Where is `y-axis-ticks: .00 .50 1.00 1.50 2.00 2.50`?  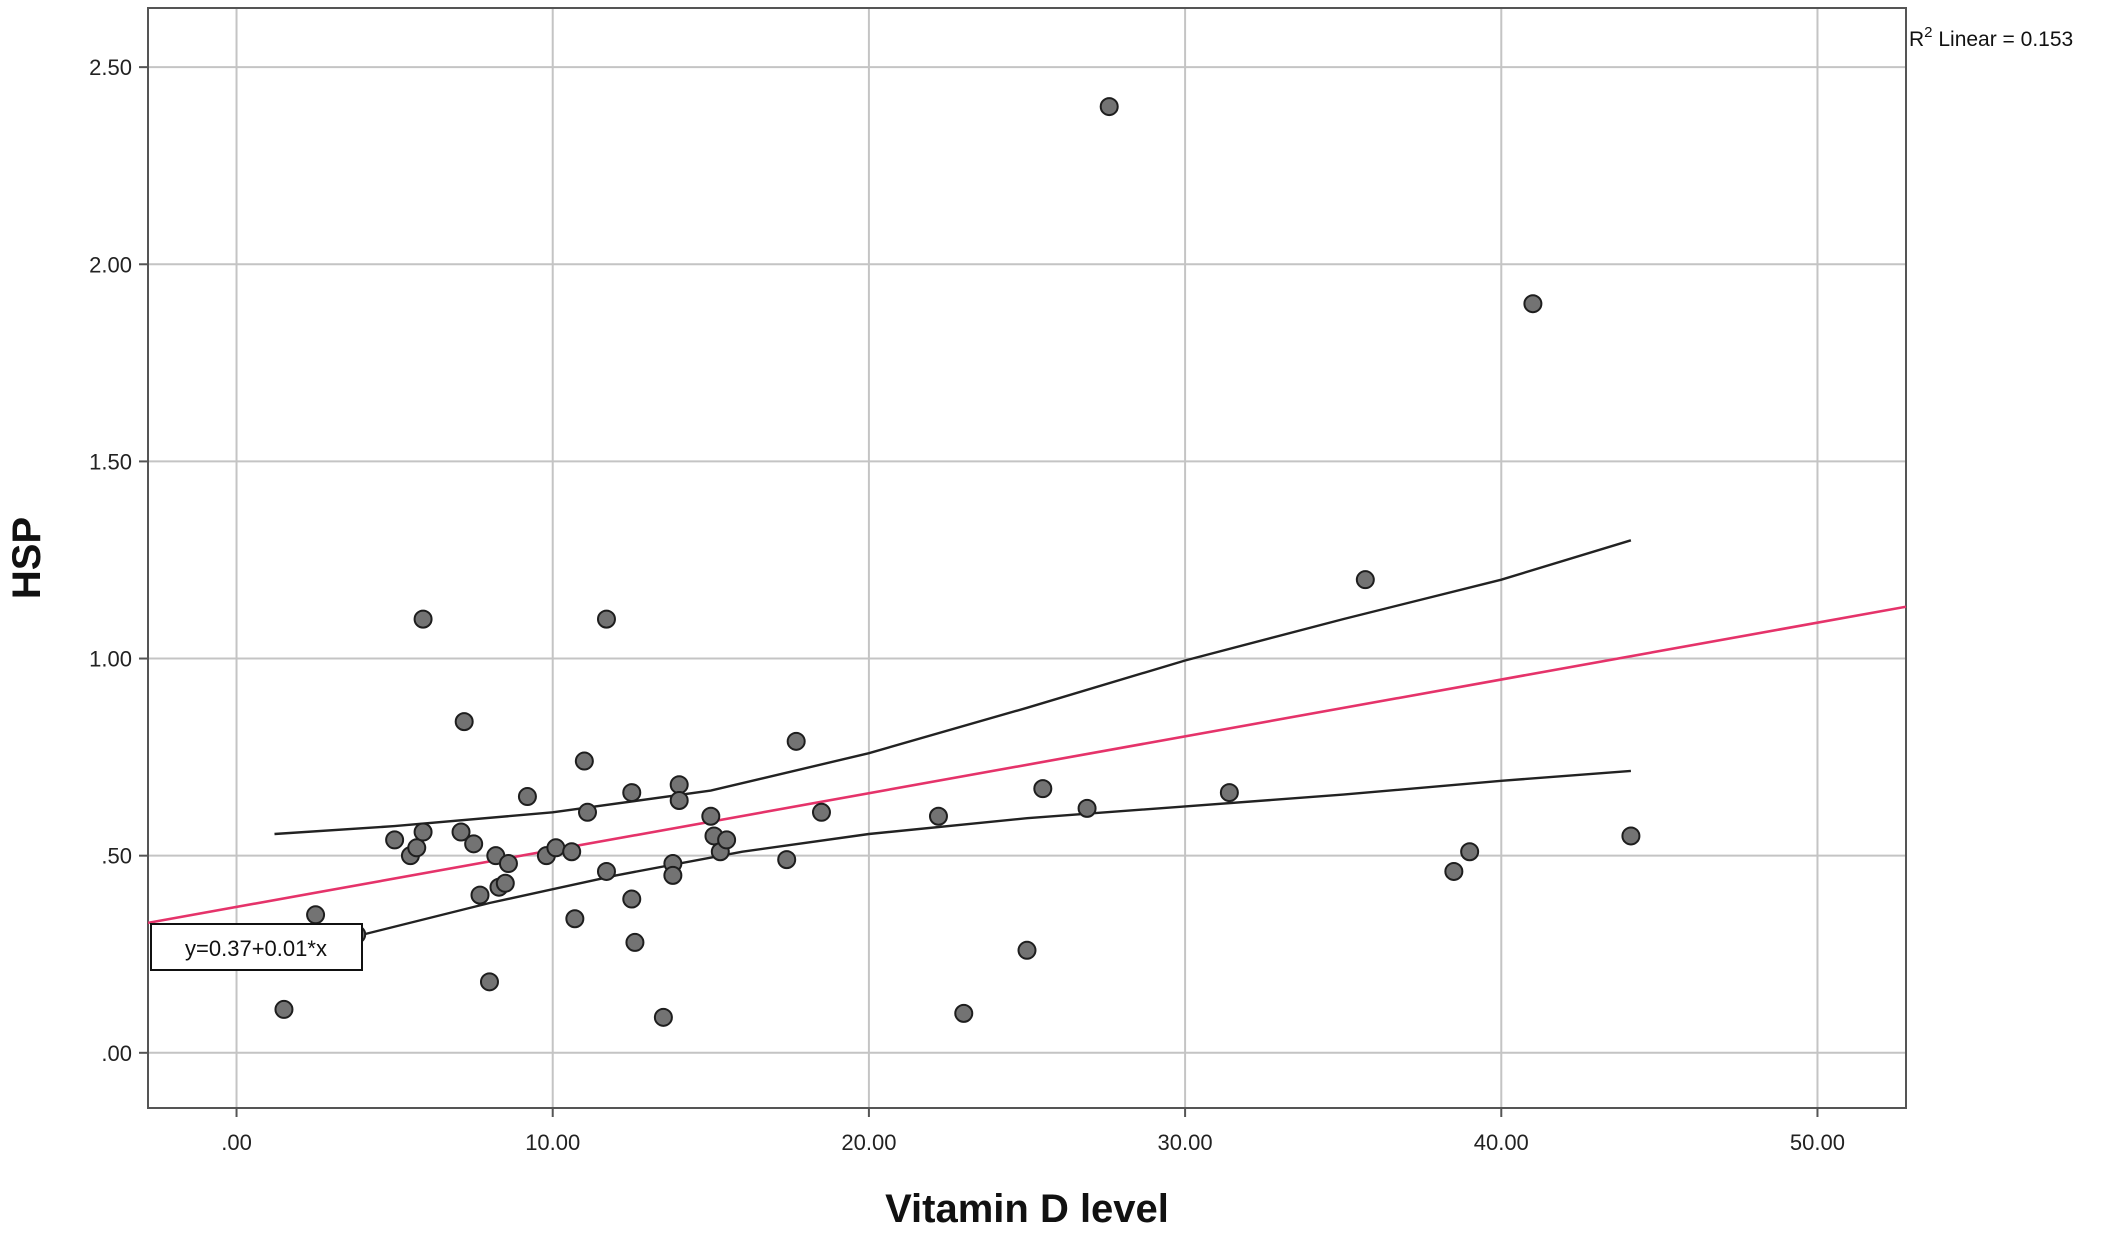
y-axis-ticks: .00 .50 1.00 1.50 2.00 2.50 is located at coordinates (110, 560).